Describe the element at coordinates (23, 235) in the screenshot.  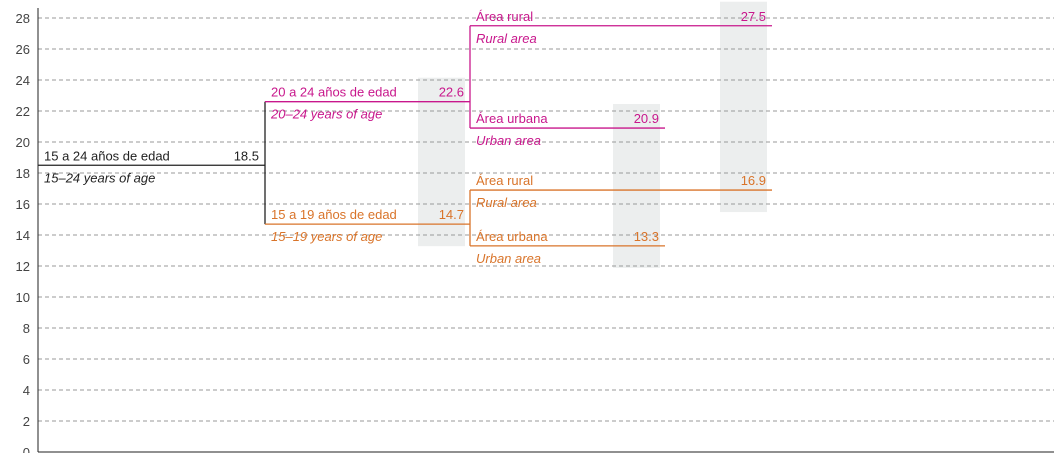
I see `y-tick-label: 14` at that location.